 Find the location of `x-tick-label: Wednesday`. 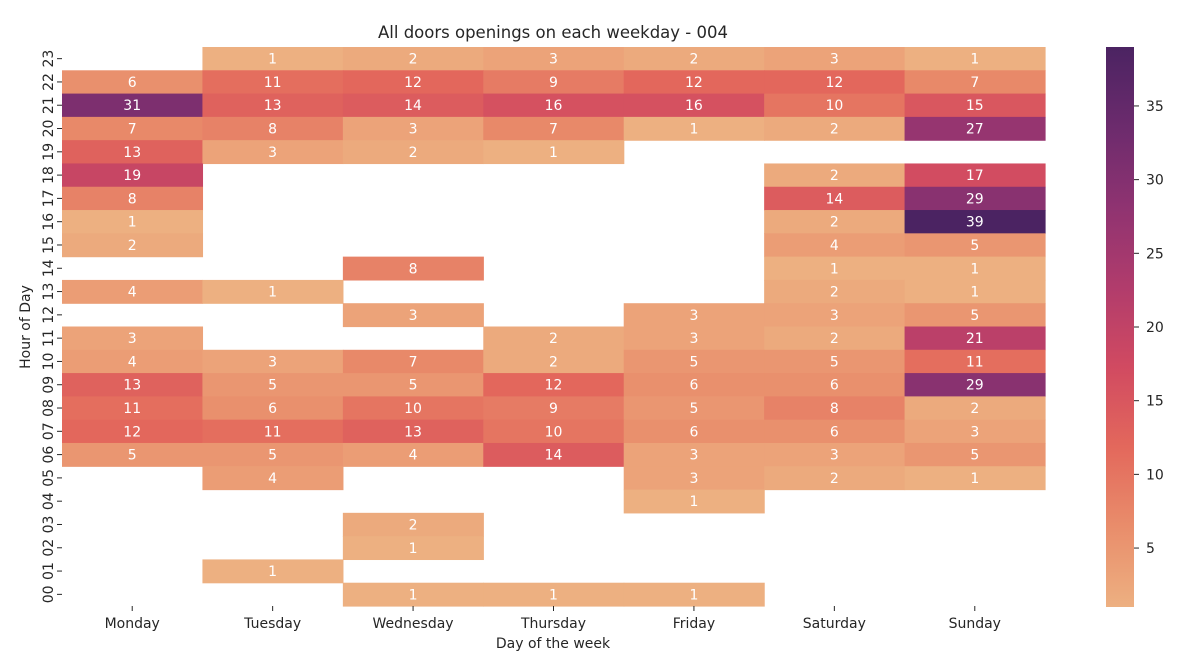

x-tick-label: Wednesday is located at coordinates (413, 624).